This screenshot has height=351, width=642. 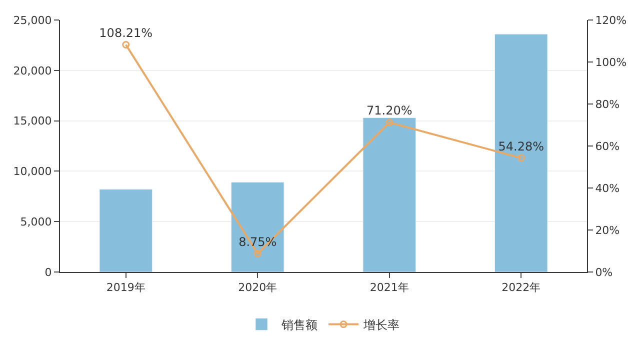 I want to click on y-tick-label: 5,000, so click(x=36, y=221).